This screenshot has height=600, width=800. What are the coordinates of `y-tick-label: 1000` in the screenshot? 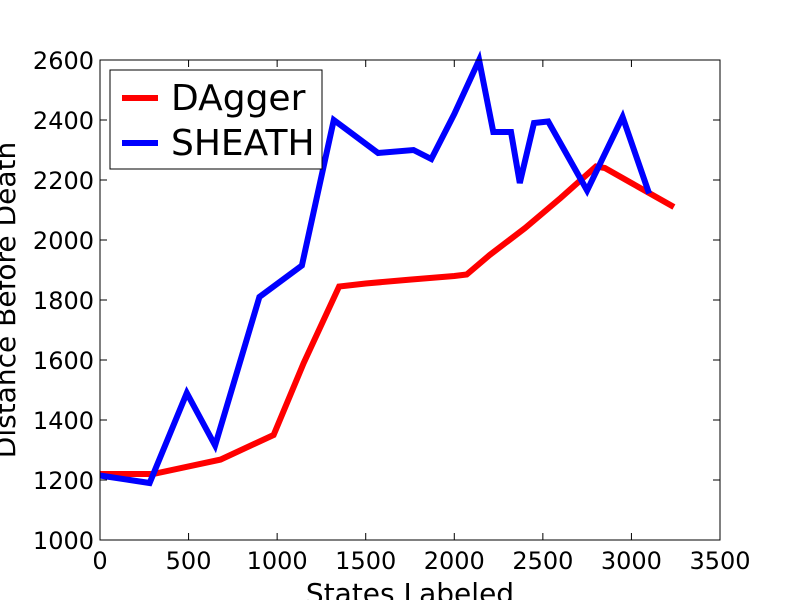 It's located at (63, 541).